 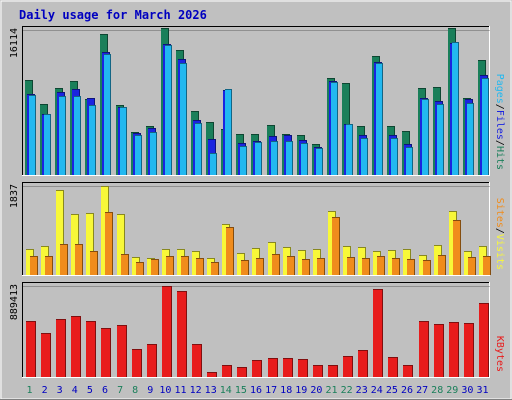 What do you see at coordinates (196, 390) in the screenshot?
I see `day-label: 12` at bounding box center [196, 390].